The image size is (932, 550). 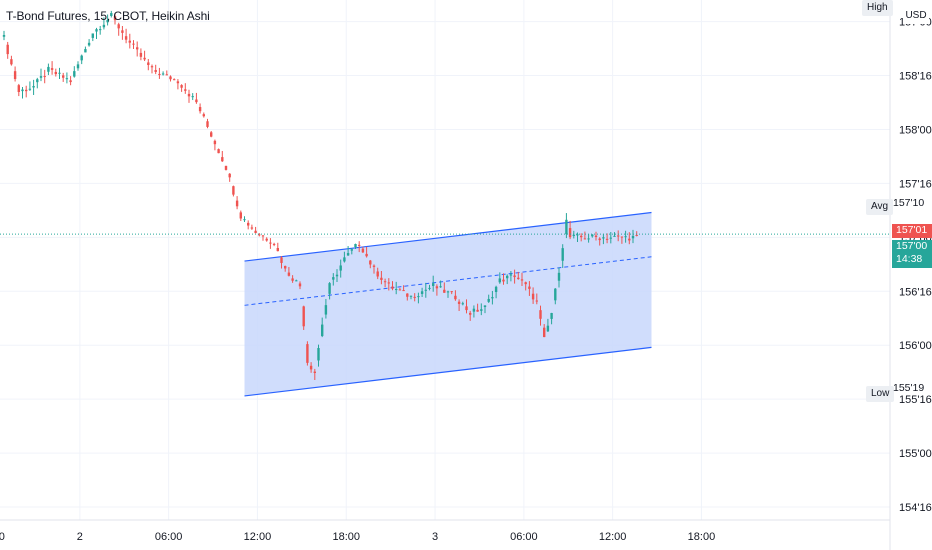 What do you see at coordinates (880, 207) in the screenshot?
I see `avg-tag: Avg` at bounding box center [880, 207].